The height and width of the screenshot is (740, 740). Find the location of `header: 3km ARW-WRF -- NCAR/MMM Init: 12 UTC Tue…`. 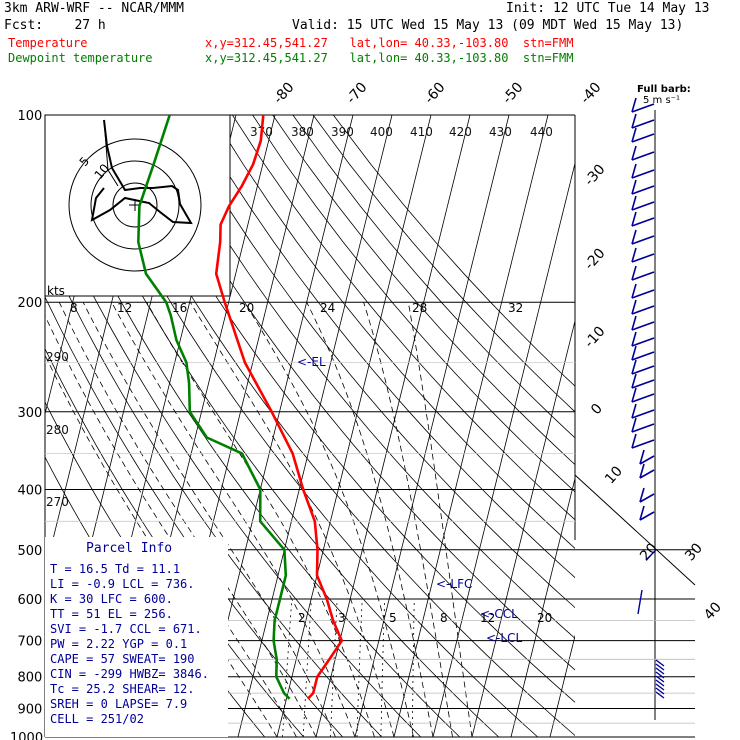

header: 3km ARW-WRF -- NCAR/MMM Init: 12 UTC Tue… is located at coordinates (370, 35).